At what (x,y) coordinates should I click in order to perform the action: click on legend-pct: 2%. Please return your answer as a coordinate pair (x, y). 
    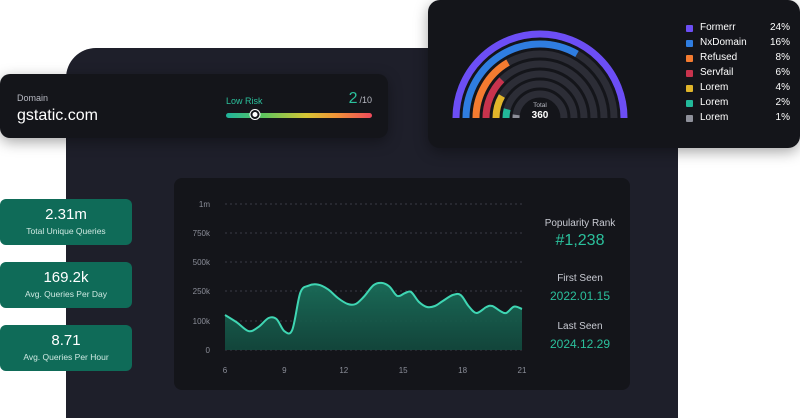
    Looking at the image, I should click on (782, 102).